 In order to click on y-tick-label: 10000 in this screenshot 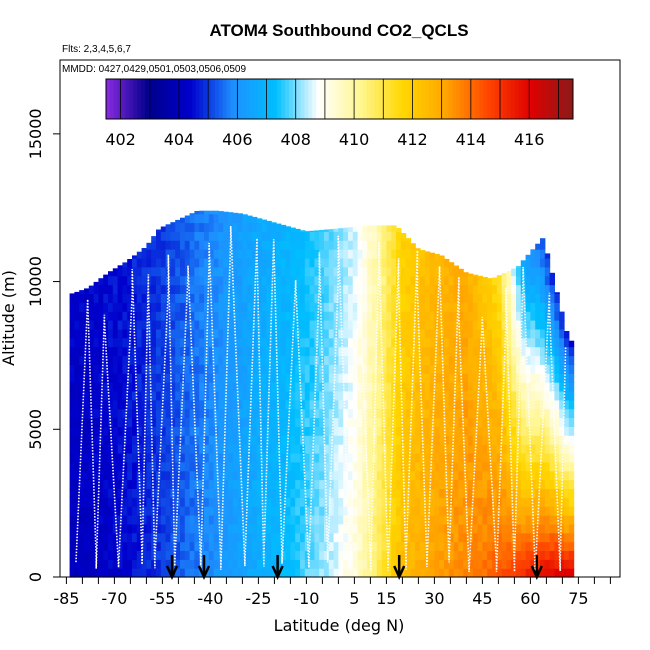, I will do `click(35, 281)`.